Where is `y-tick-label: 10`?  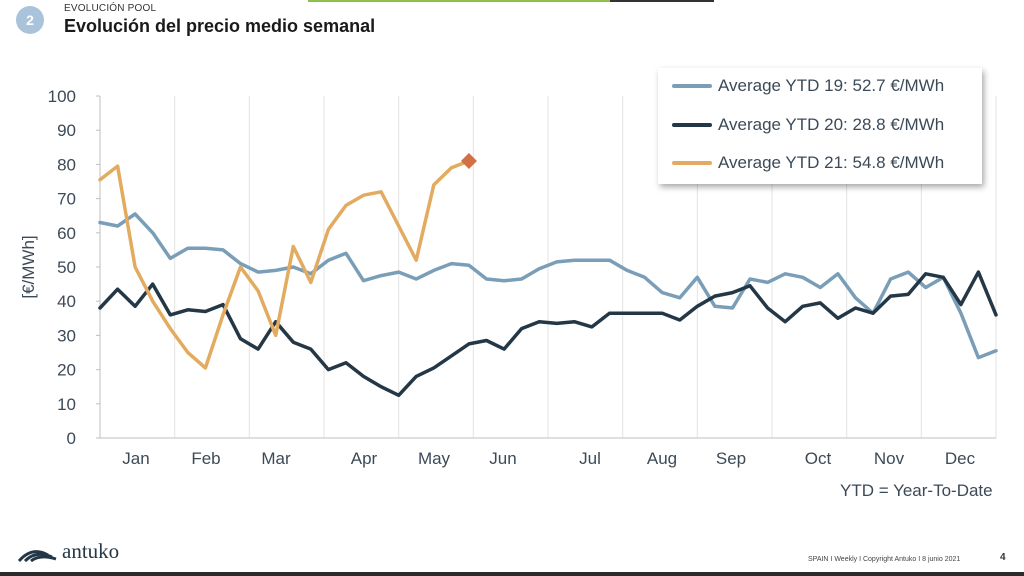 y-tick-label: 10 is located at coordinates (66, 404).